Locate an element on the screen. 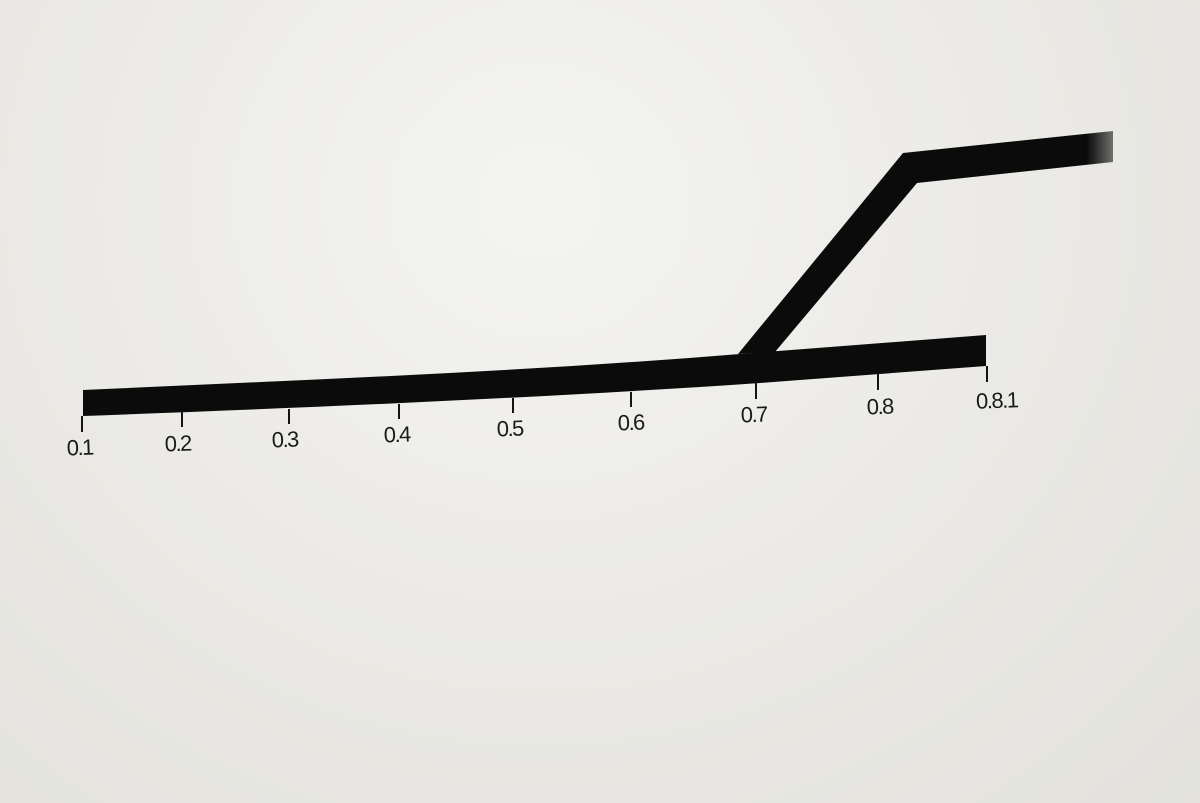  tick-marks is located at coordinates (534, 399).